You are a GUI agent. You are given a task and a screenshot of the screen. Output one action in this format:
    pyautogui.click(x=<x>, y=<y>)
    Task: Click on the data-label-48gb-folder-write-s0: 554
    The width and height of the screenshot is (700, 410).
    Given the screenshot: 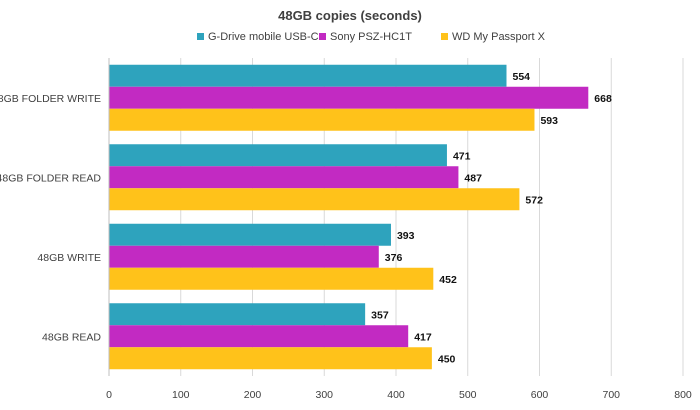 What is the action you would take?
    pyautogui.click(x=521, y=77)
    